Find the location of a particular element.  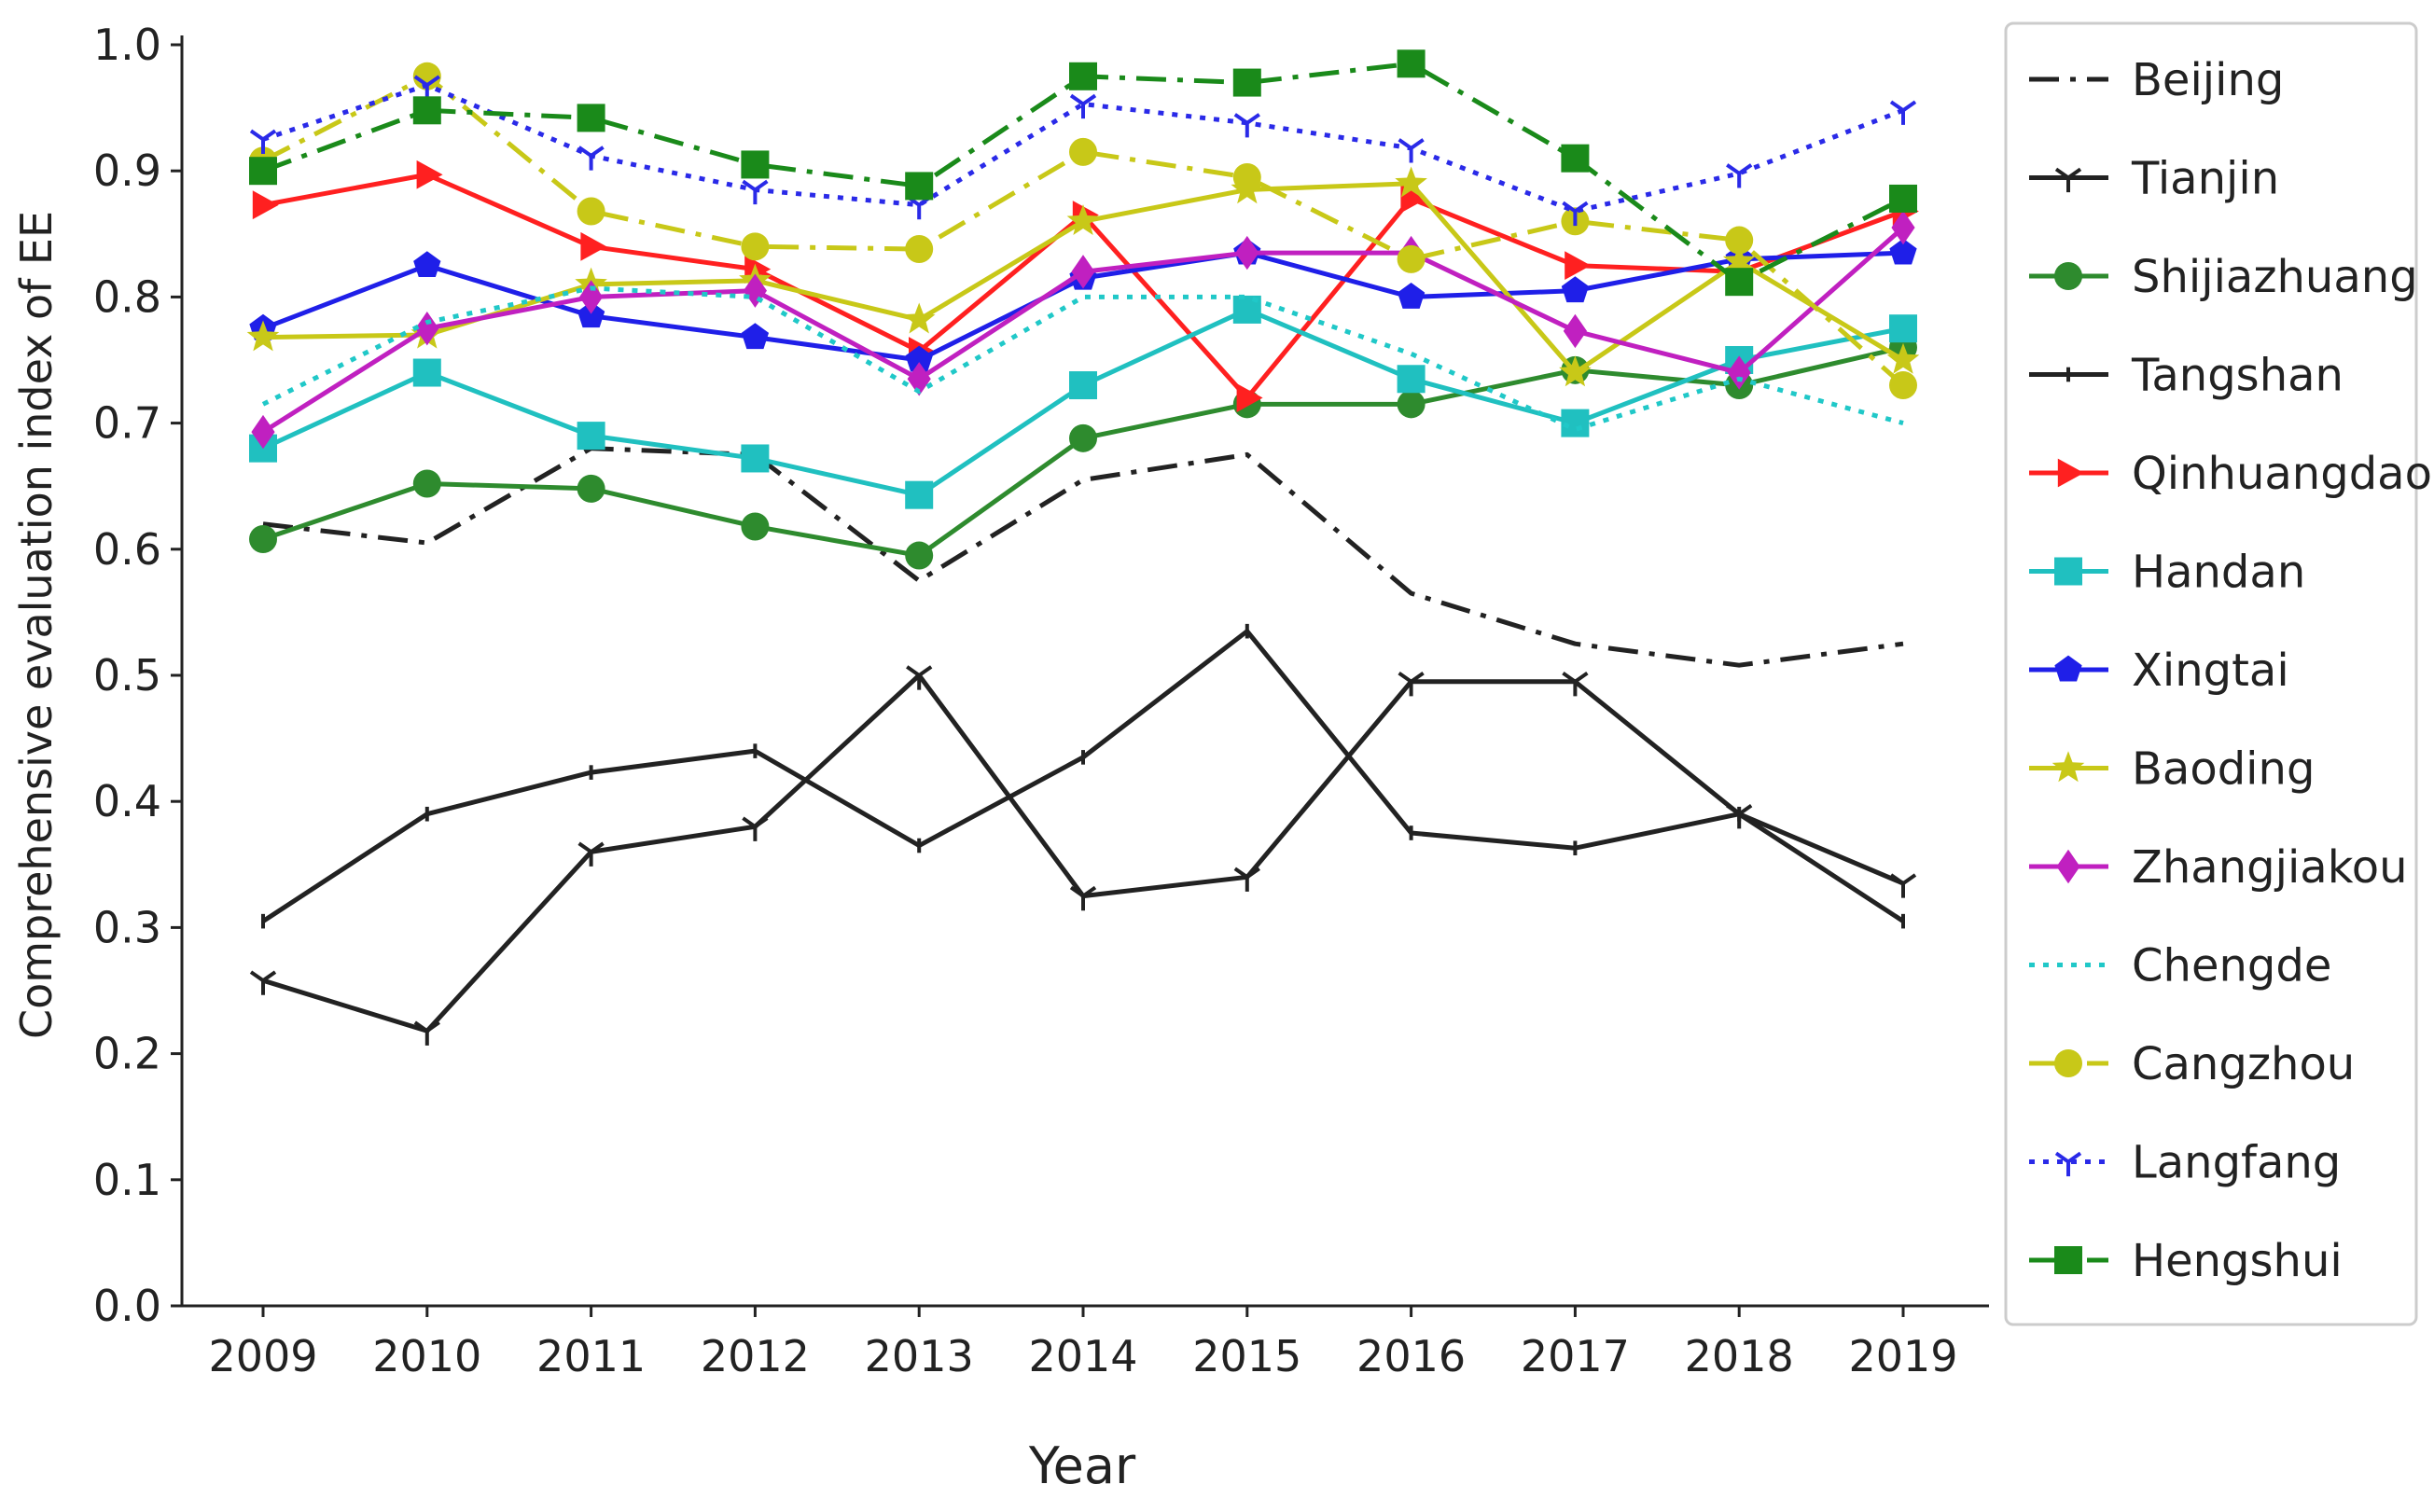

legend-item-tangshan: Tangshan is located at coordinates (2186, 376).